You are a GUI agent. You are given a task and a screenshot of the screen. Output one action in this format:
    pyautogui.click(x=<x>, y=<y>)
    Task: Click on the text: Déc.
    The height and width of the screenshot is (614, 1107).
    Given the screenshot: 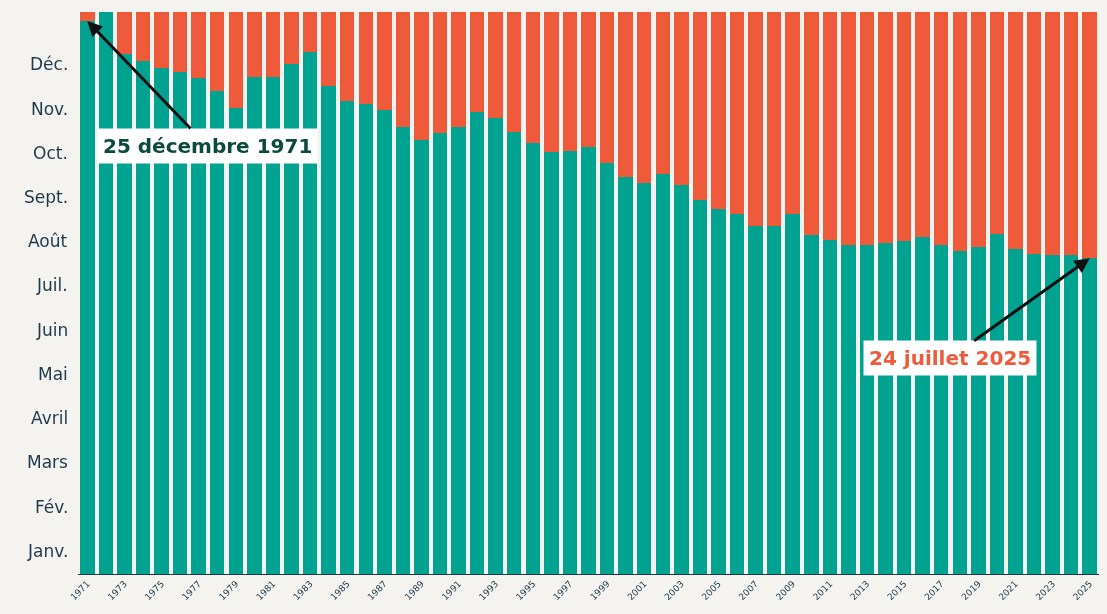 What is the action you would take?
    pyautogui.click(x=49, y=64)
    